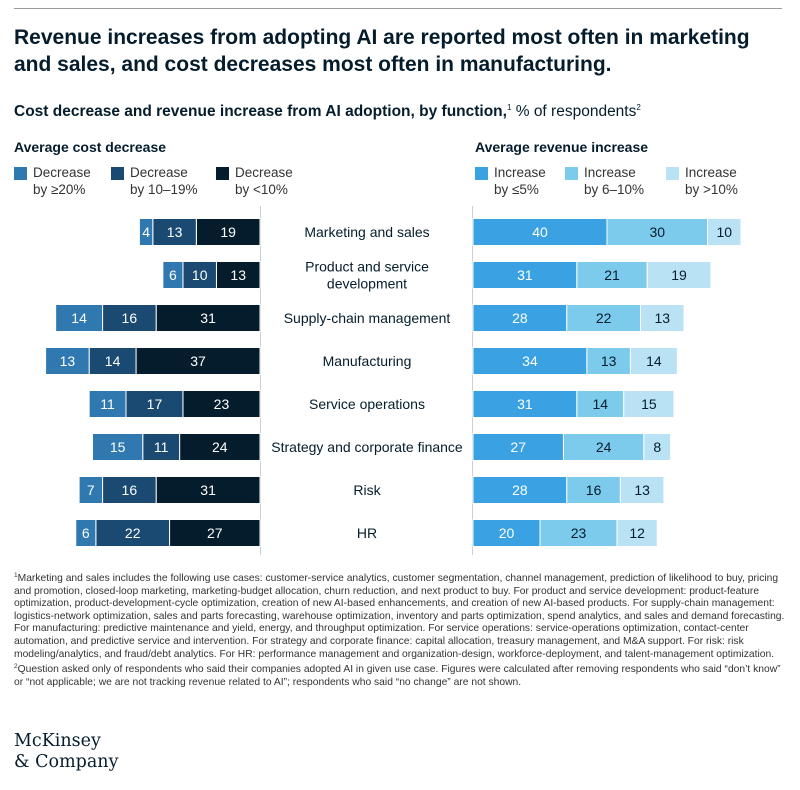  I want to click on cost-panel-header: Average cost decrease, so click(90, 147).